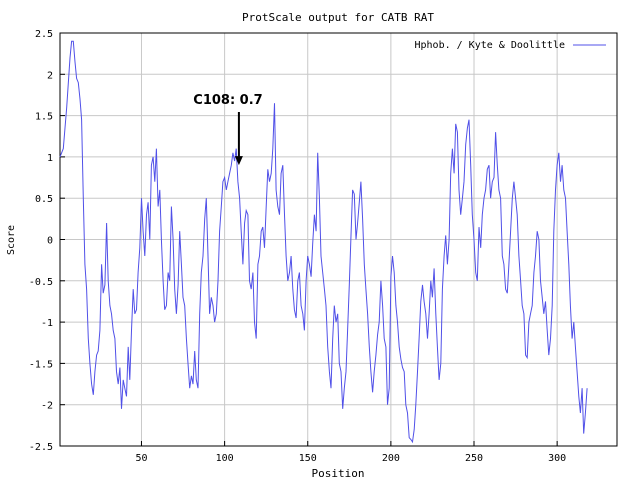 This screenshot has width=639, height=483. Describe the element at coordinates (41, 364) in the screenshot. I see `y-tick-label: -1.5` at that location.